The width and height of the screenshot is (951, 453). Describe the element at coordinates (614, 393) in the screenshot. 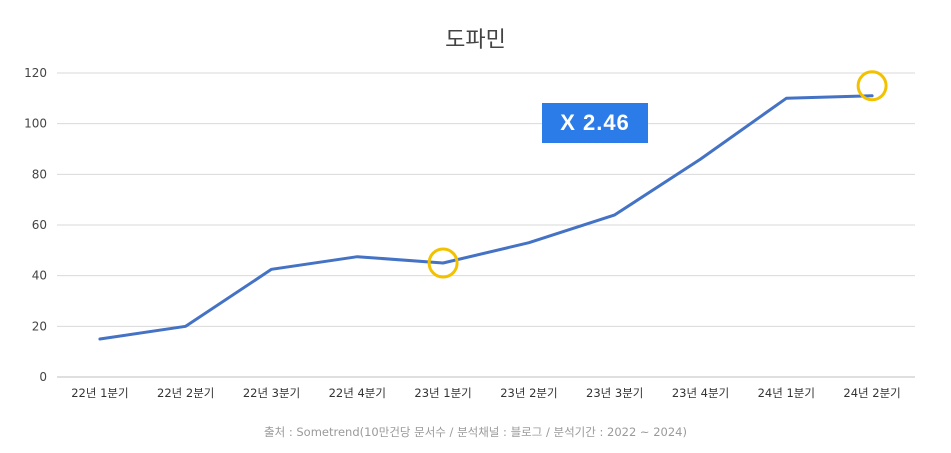

I see `x-tick-label: 23년 3분기` at that location.